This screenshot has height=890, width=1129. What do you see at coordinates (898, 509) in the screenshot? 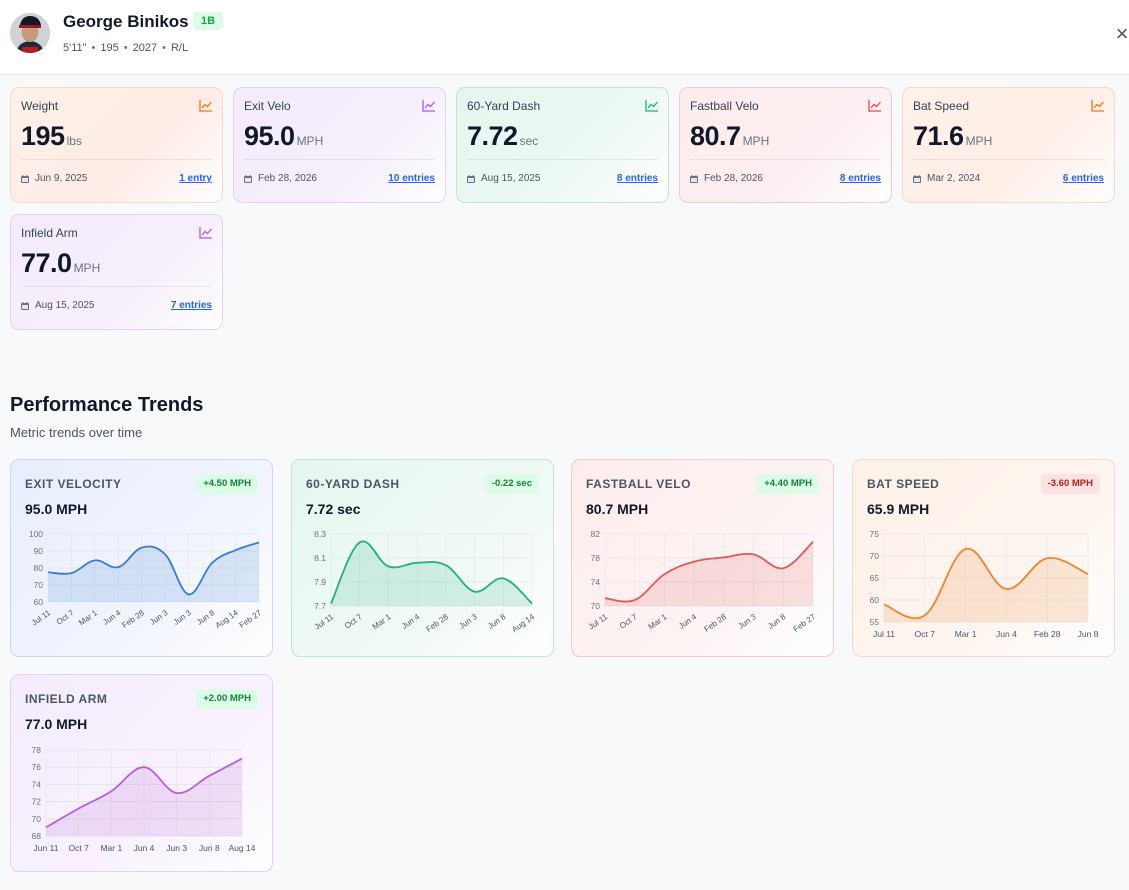
I see `chart-current-value: 65.9 MPH` at bounding box center [898, 509].